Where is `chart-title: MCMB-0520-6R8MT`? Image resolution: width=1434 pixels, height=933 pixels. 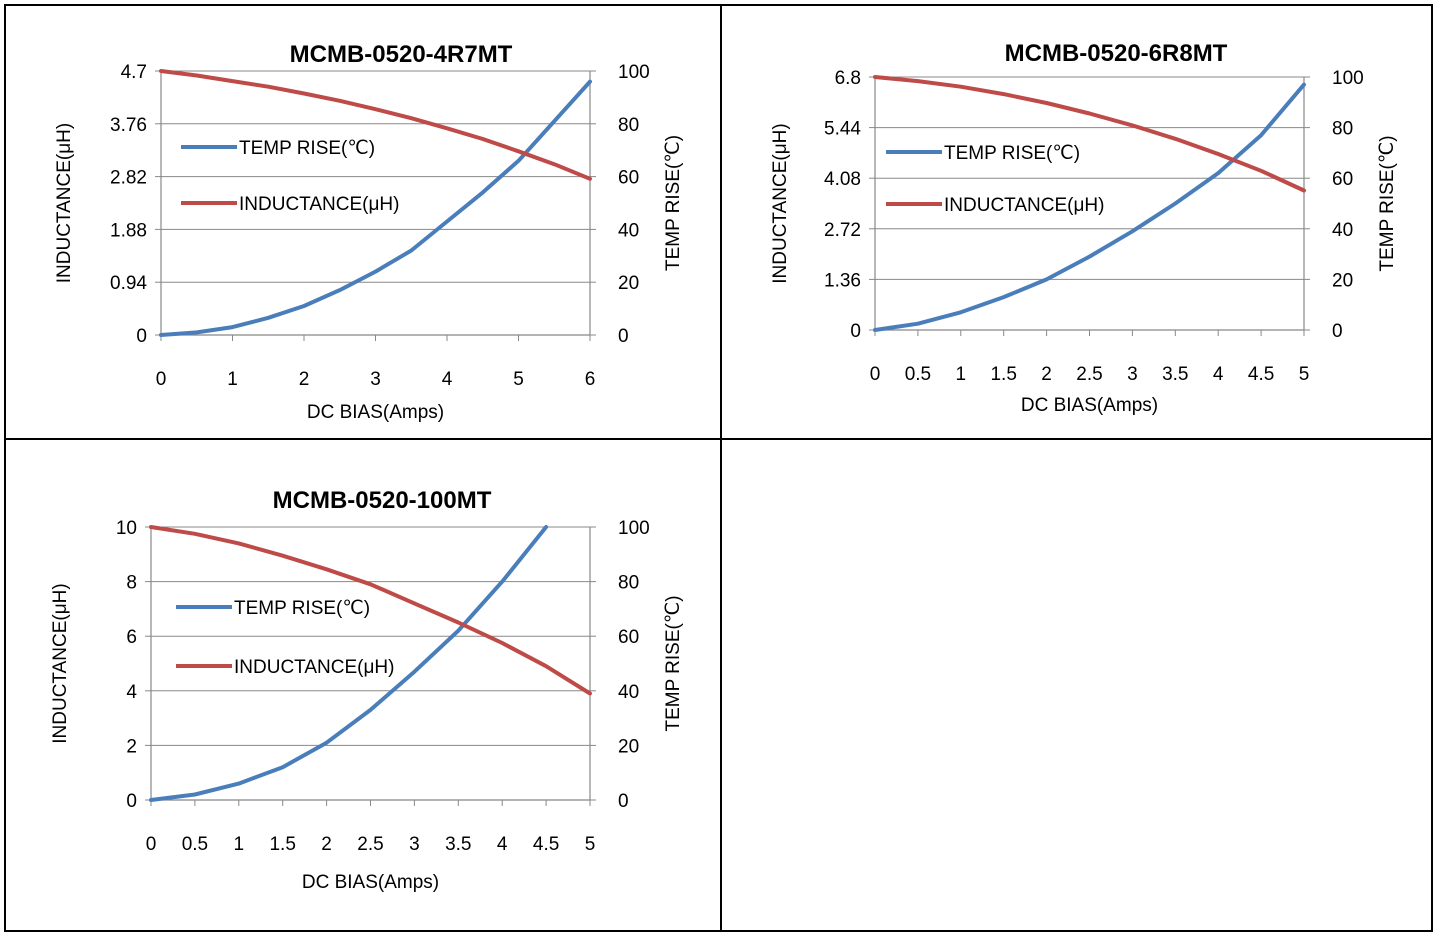 chart-title: MCMB-0520-6R8MT is located at coordinates (1116, 53).